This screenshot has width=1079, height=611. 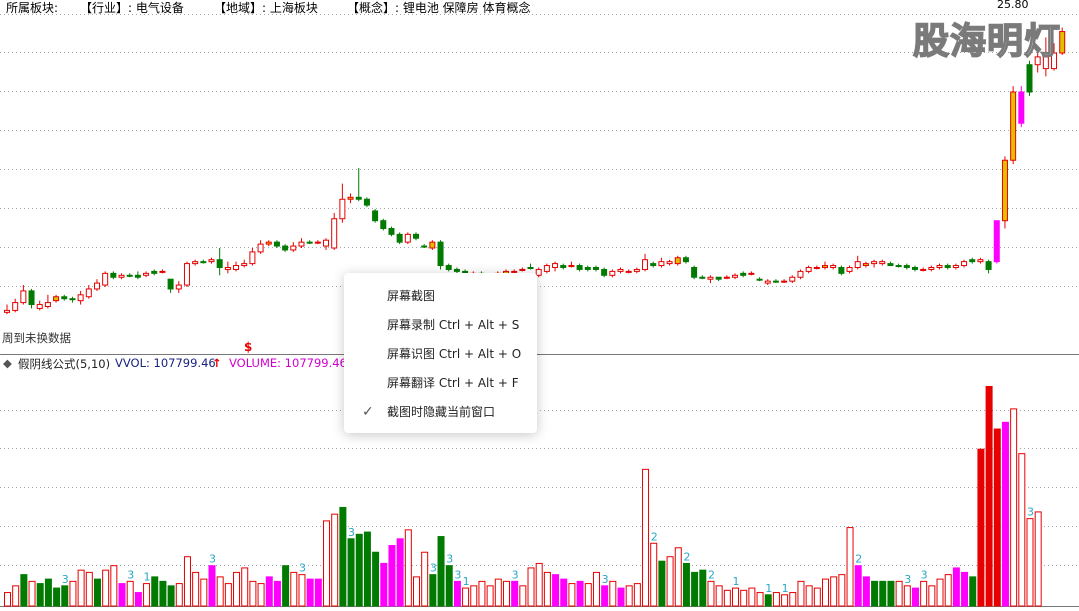 I want to click on volume-value: VOLUME: 107799.46, so click(x=288, y=363).